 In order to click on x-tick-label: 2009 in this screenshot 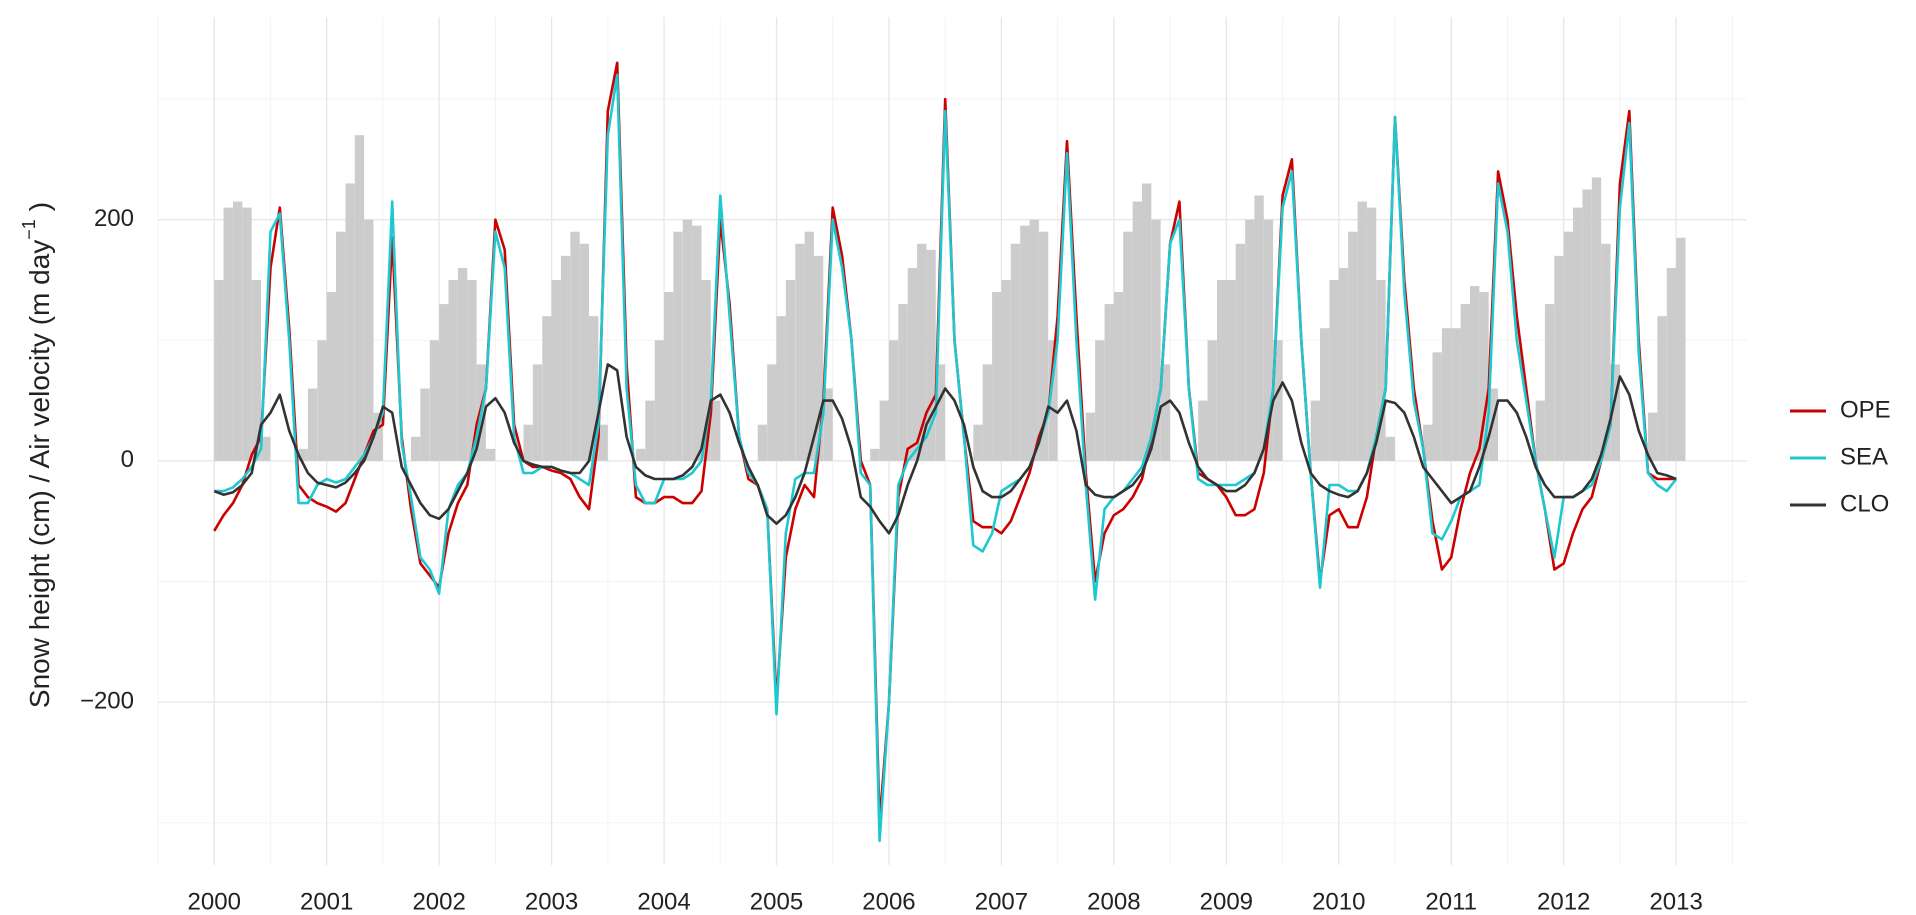, I will do `click(1226, 899)`.